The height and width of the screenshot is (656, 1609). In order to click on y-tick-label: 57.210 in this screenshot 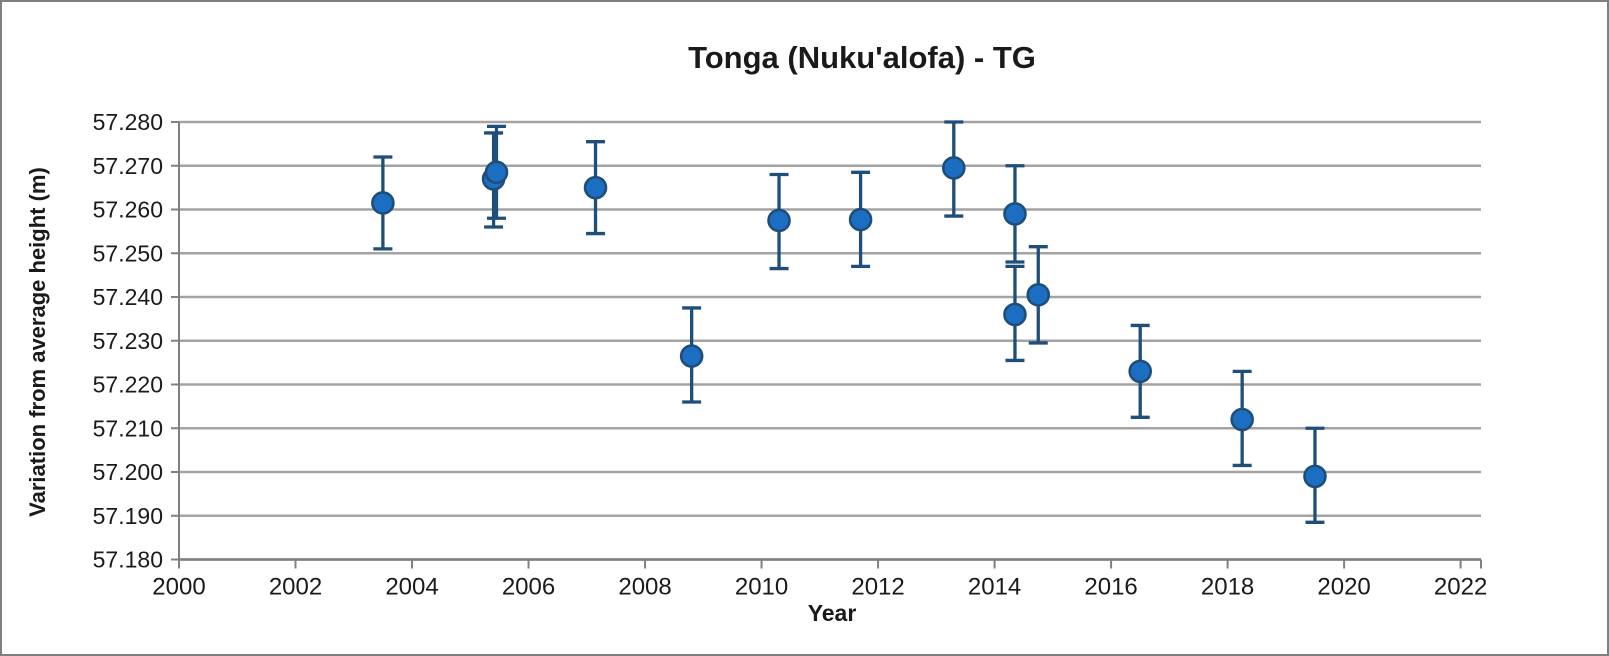, I will do `click(128, 428)`.